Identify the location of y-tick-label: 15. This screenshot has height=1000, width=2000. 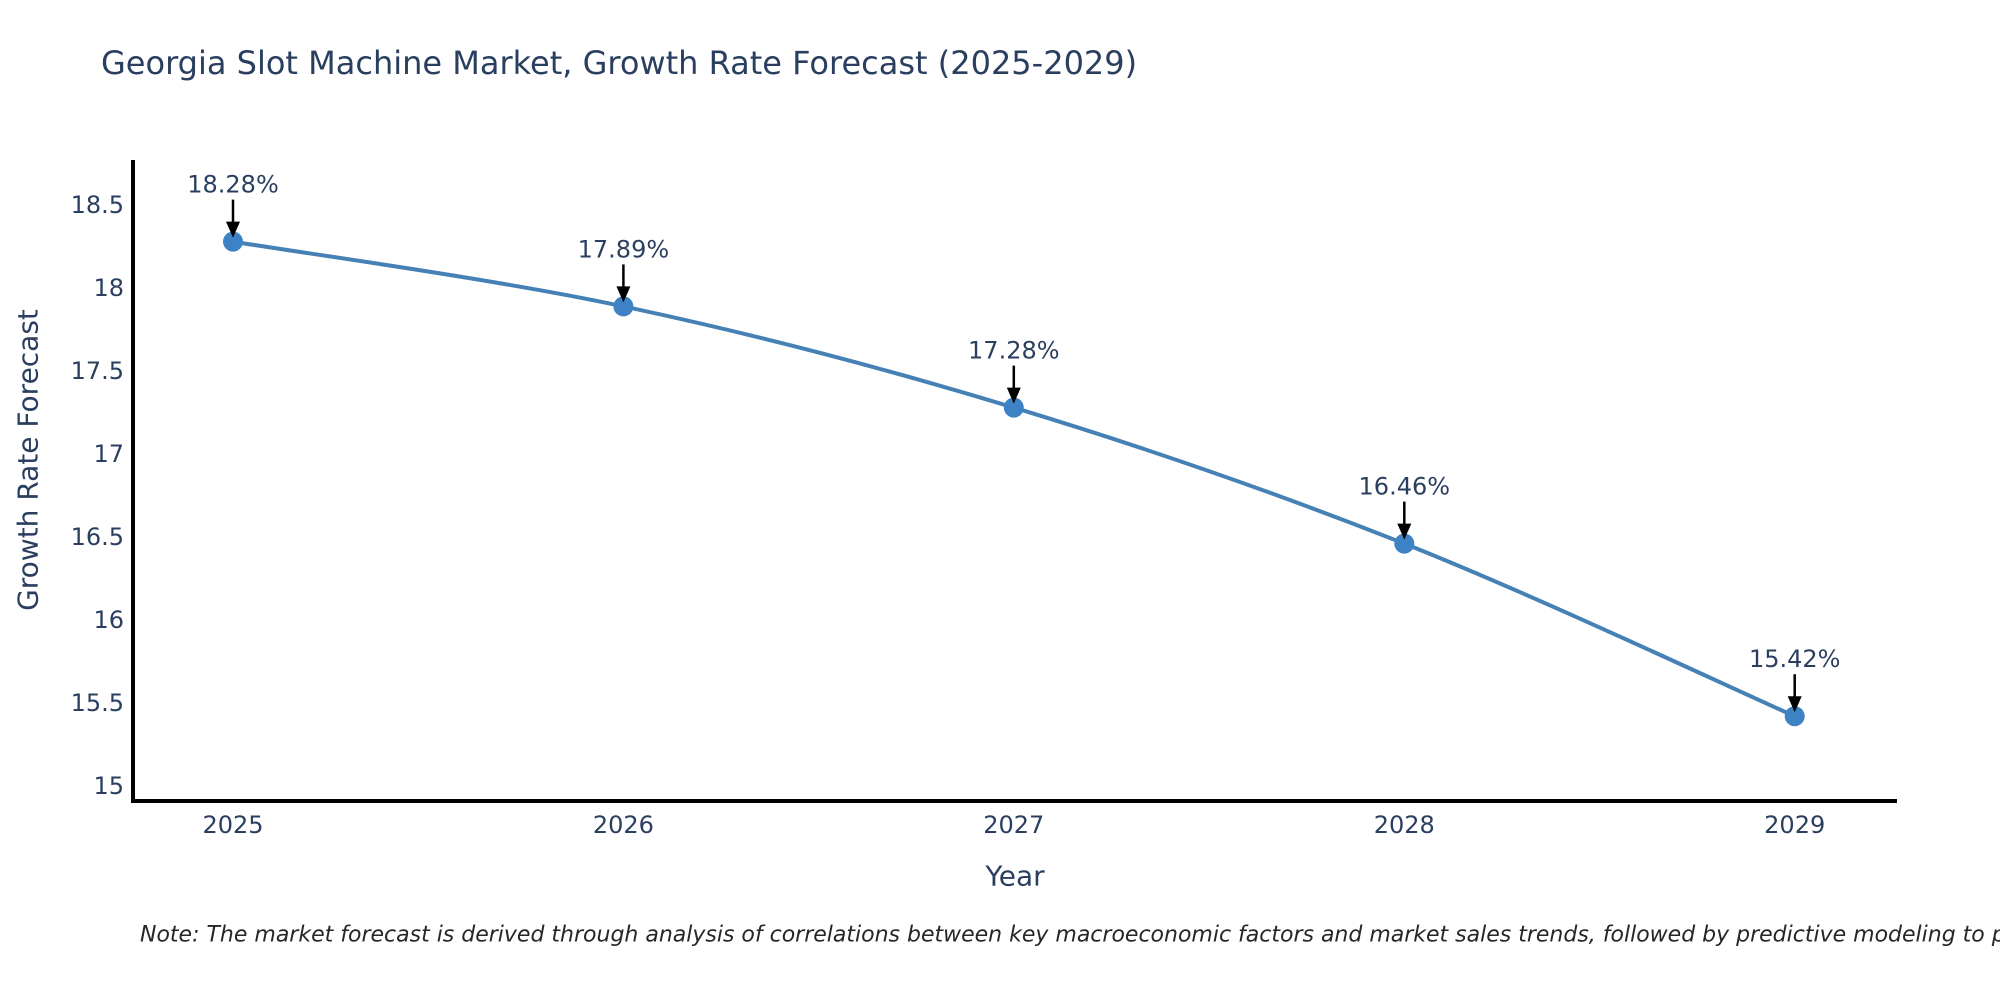
(108, 786).